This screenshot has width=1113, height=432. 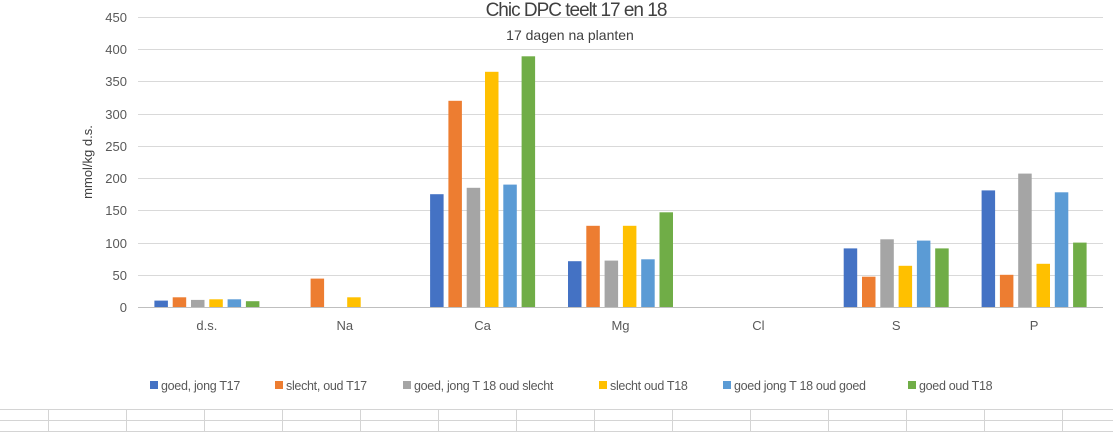 What do you see at coordinates (206, 325) in the screenshot?
I see `x-tick-label: d.s.` at bounding box center [206, 325].